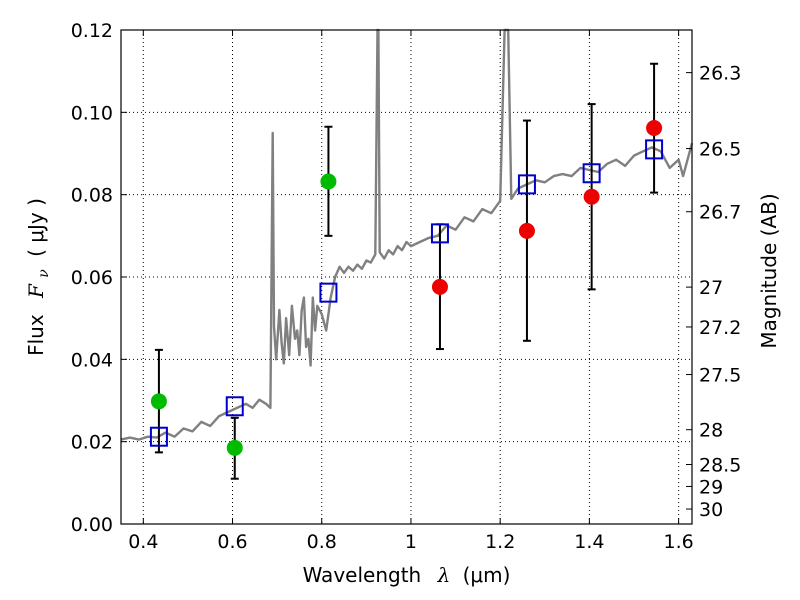 This screenshot has height=600, width=800. Describe the element at coordinates (711, 431) in the screenshot. I see `y2-tick-label: 28` at that location.